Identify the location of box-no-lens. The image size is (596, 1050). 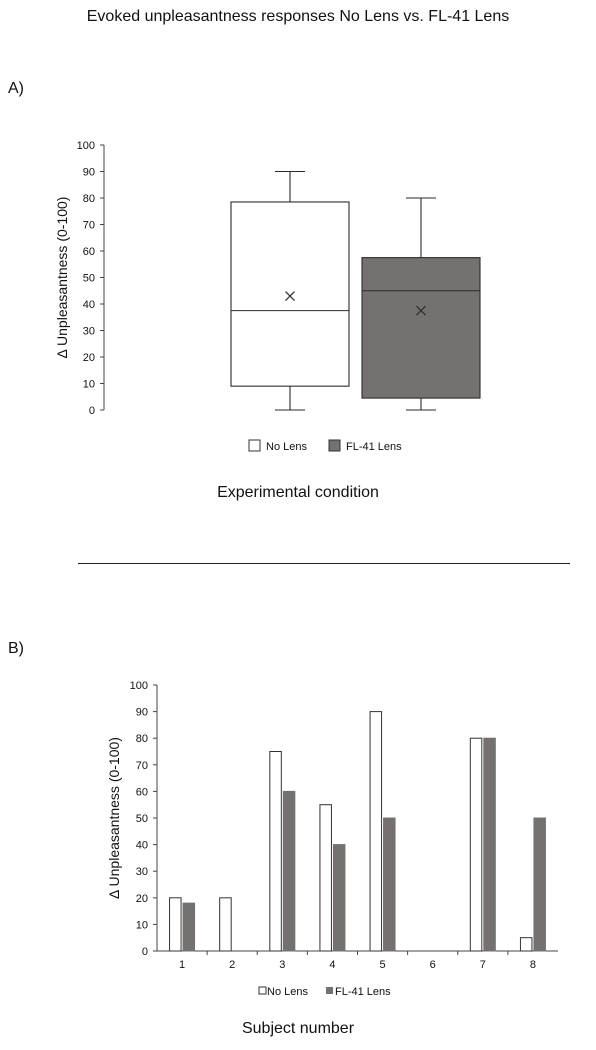
(290, 290).